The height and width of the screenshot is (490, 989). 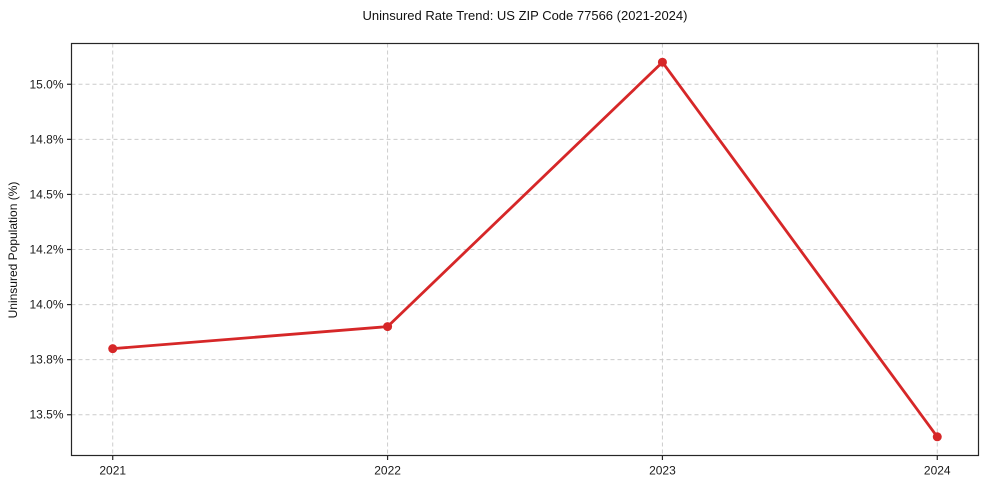 What do you see at coordinates (46, 194) in the screenshot?
I see `y-tick-label: 14.5%` at bounding box center [46, 194].